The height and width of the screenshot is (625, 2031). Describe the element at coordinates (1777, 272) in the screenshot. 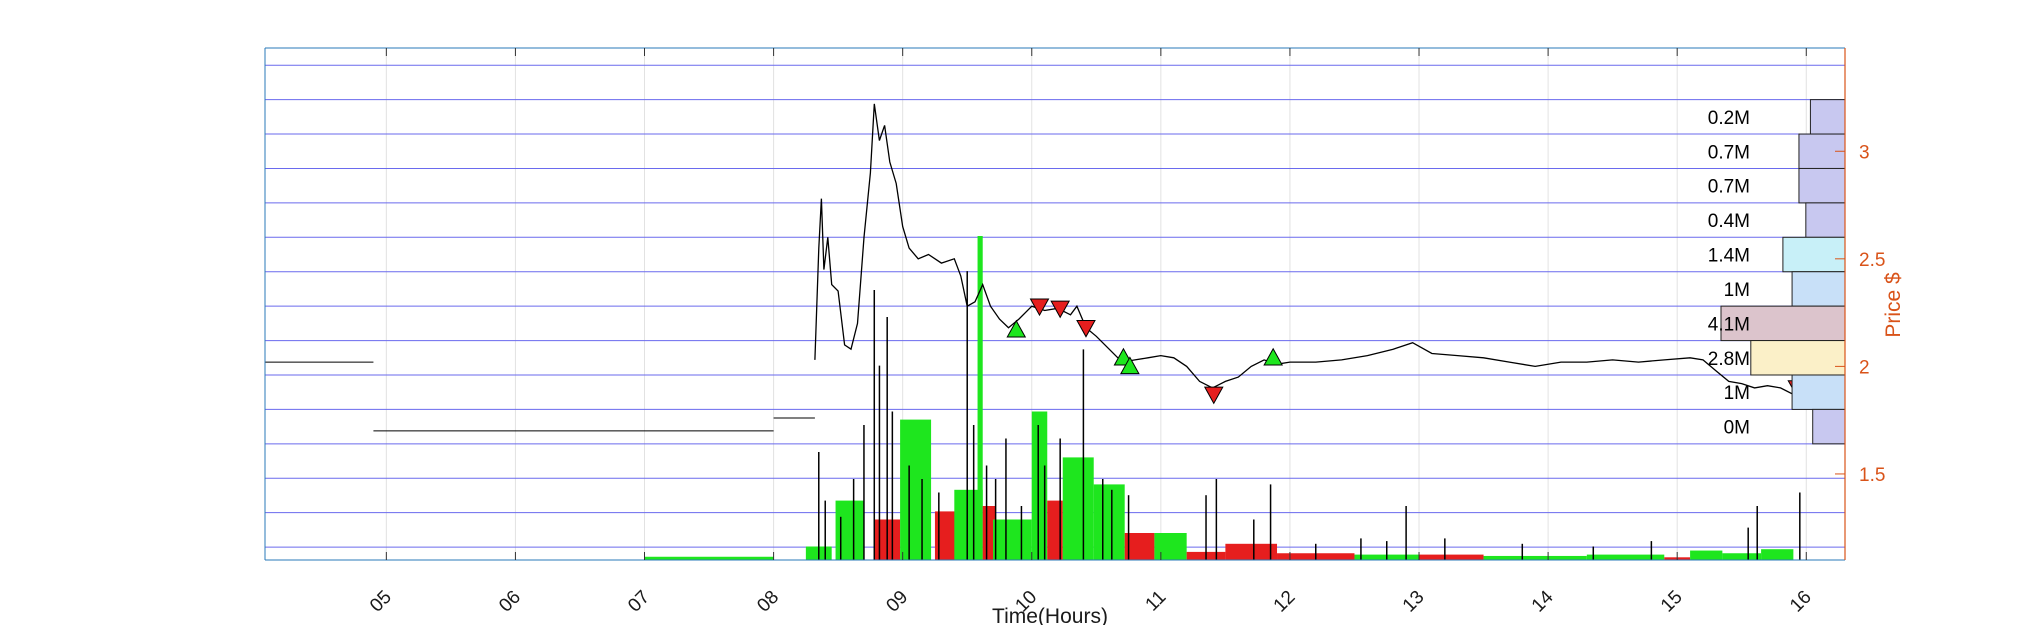

I see `volume-profile: 0.2M 0.7M 0.7M 0.4M 1.4M 1M 4.1M 2.8M 1M 0M` at that location.